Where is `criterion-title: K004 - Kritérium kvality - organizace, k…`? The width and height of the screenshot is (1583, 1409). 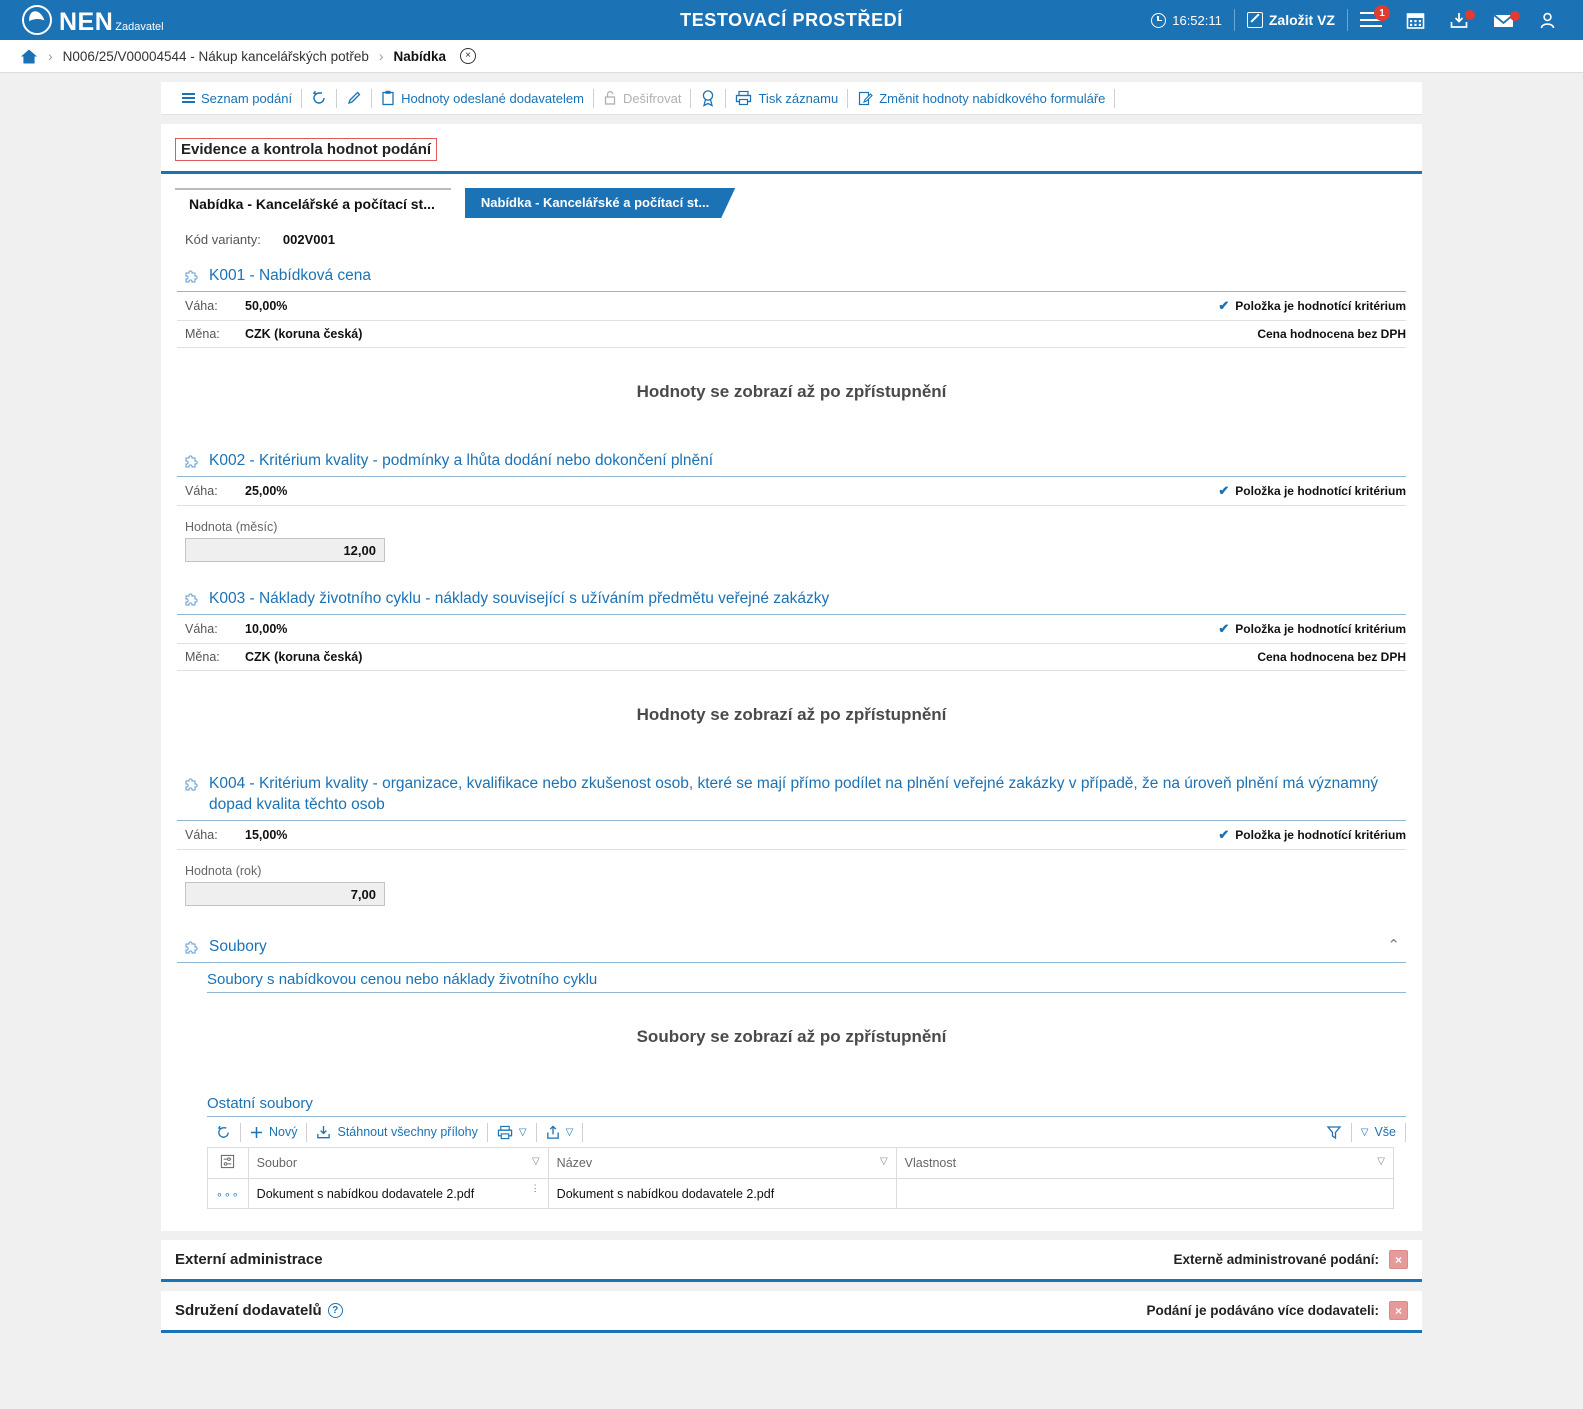
criterion-title: K004 - Kritérium kvality - organizace, k… is located at coordinates (794, 794).